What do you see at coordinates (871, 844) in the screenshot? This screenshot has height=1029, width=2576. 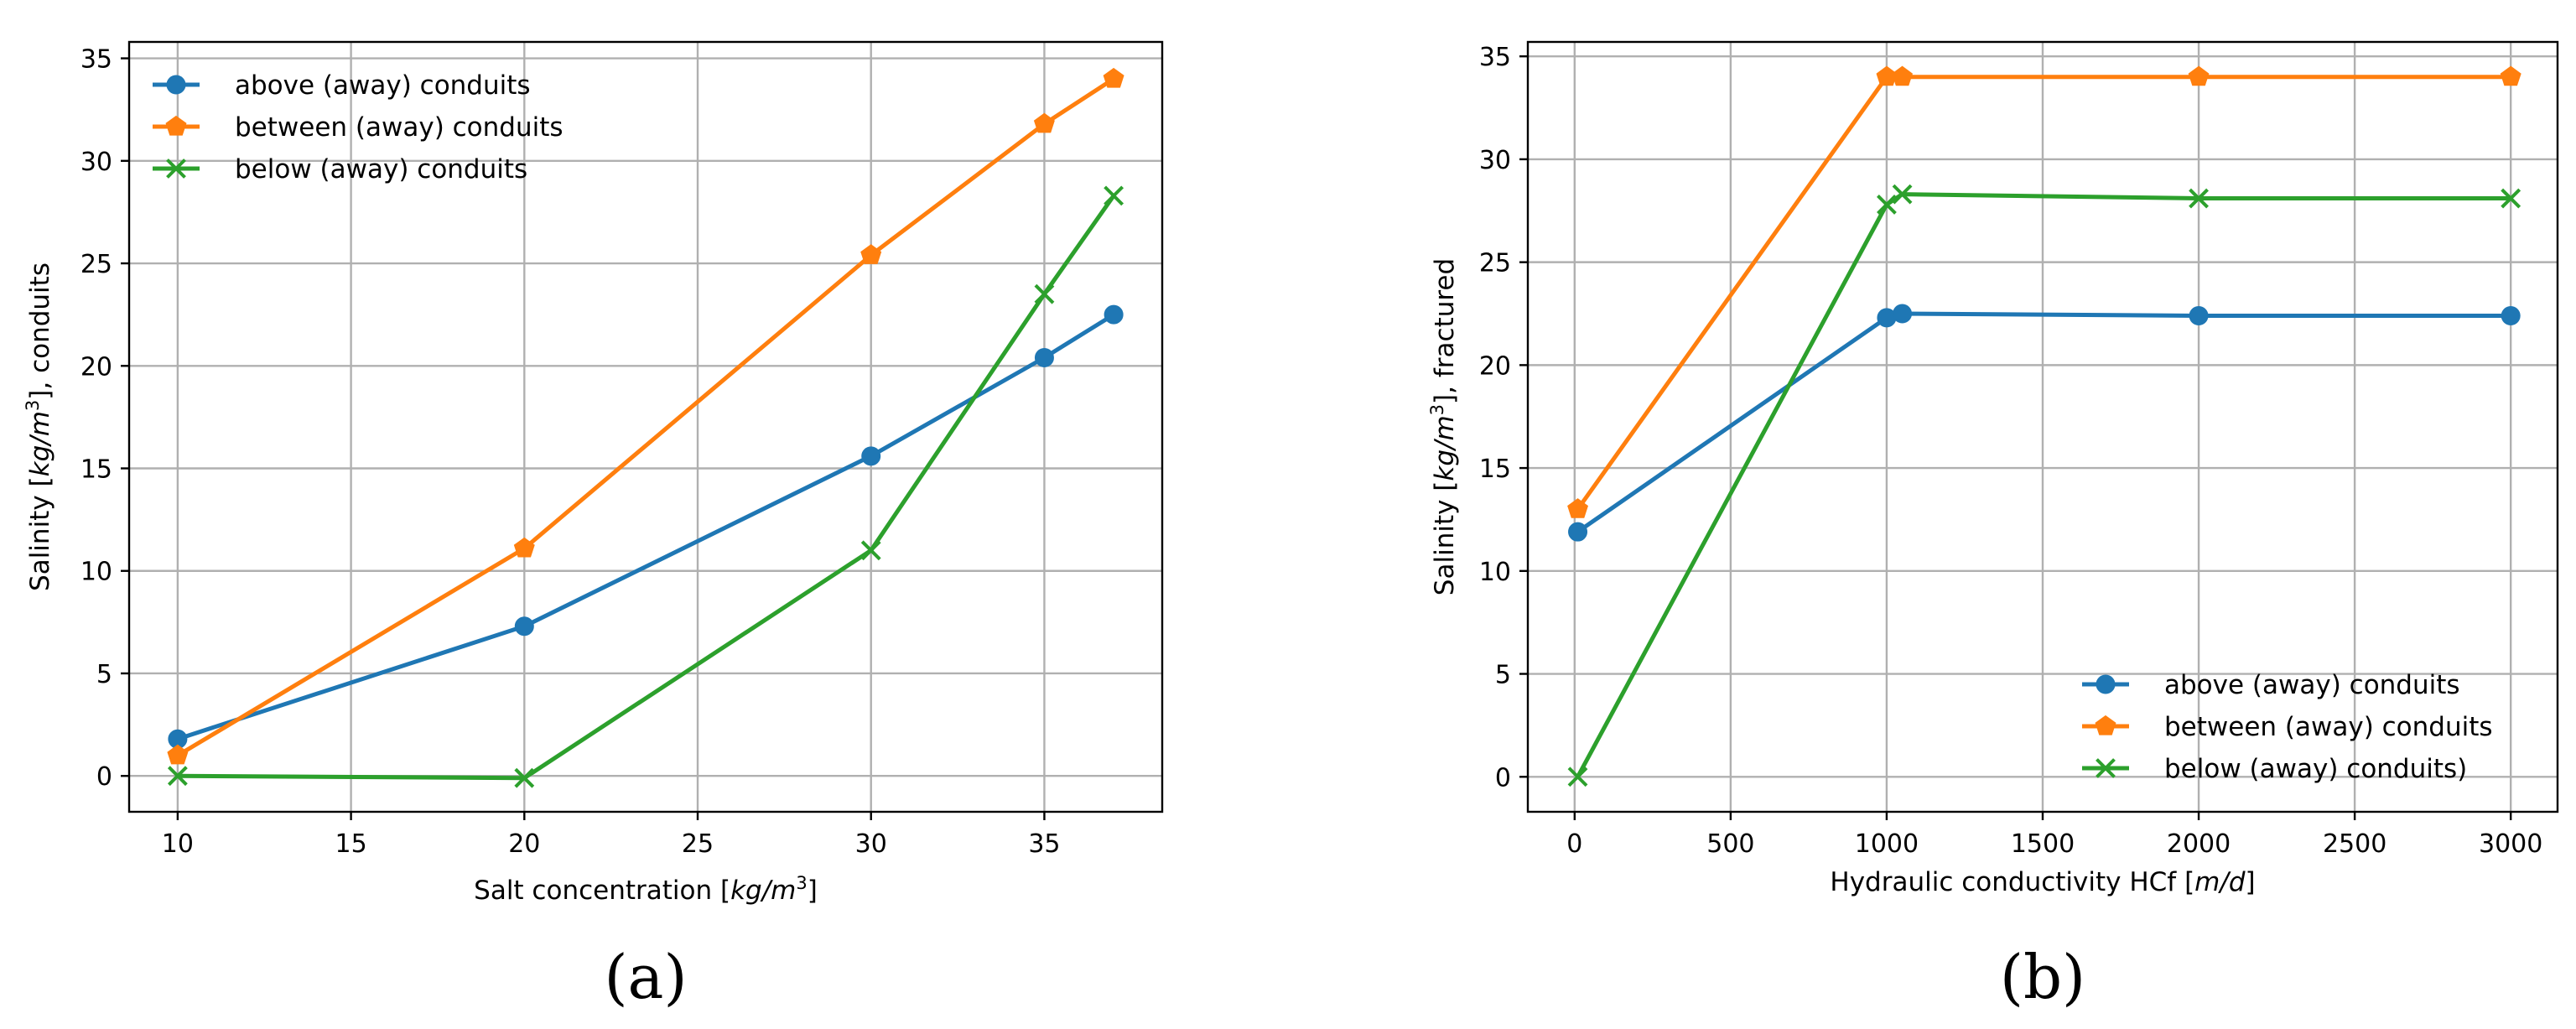 I see `x-tick-label: 30` at bounding box center [871, 844].